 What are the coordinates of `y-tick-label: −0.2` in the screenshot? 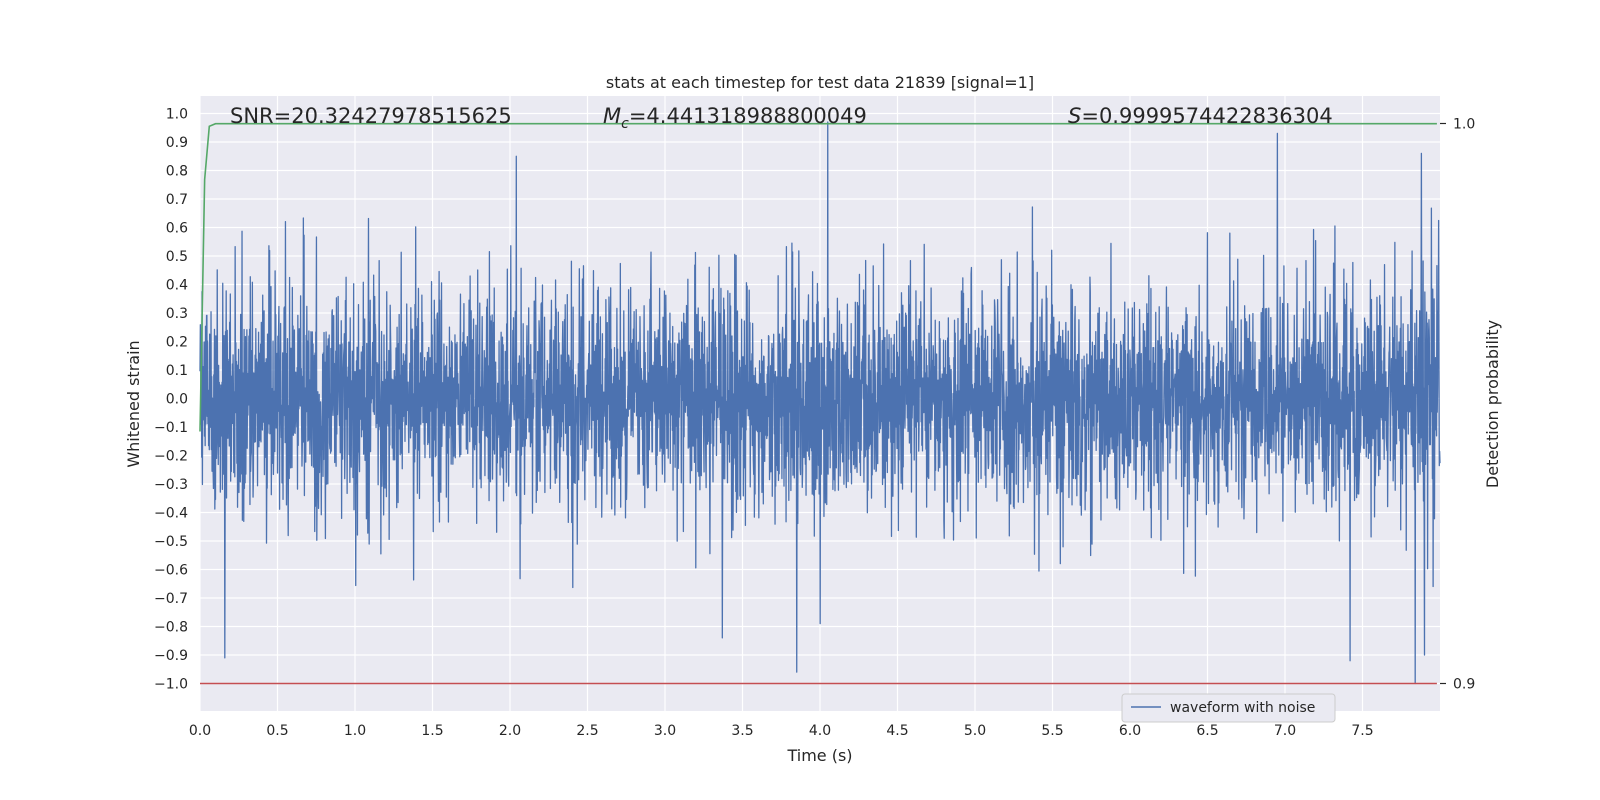 It's located at (171, 457).